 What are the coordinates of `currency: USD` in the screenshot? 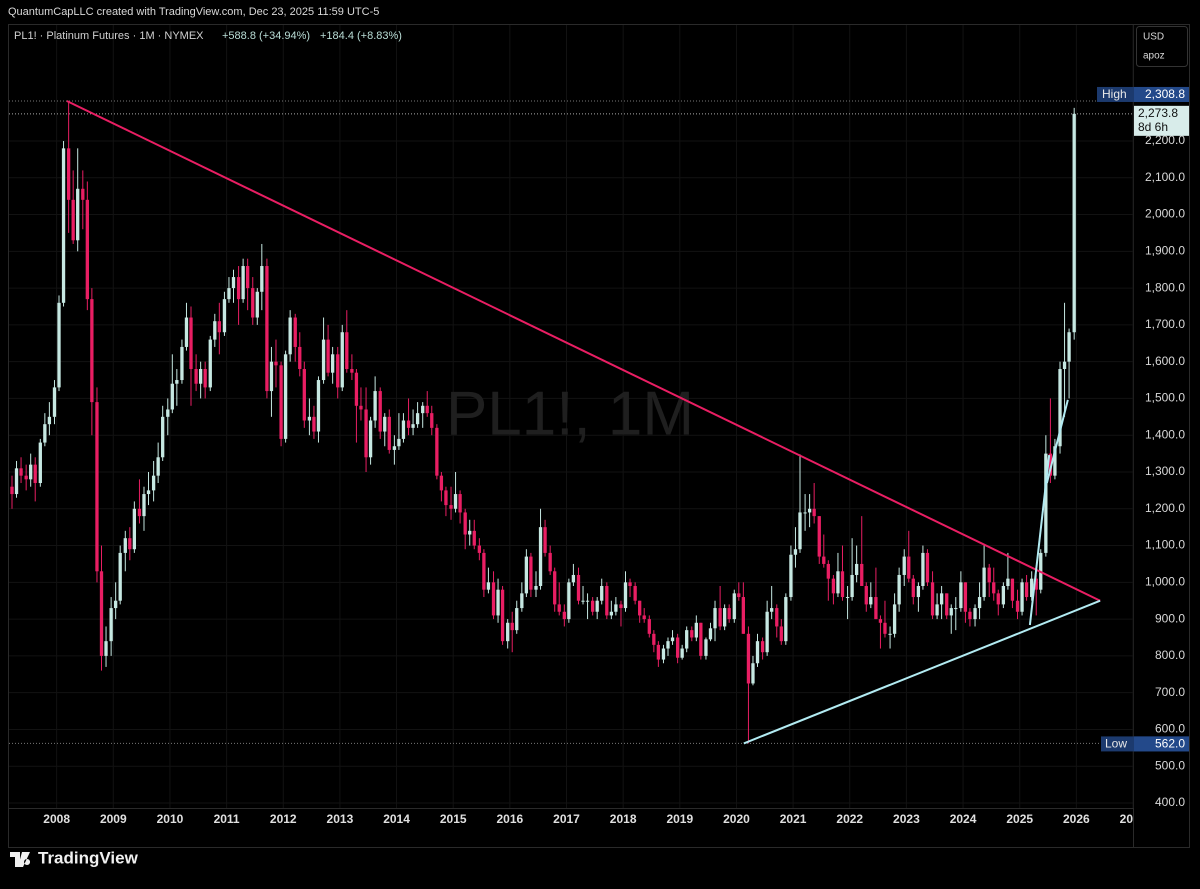 It's located at (1153, 37).